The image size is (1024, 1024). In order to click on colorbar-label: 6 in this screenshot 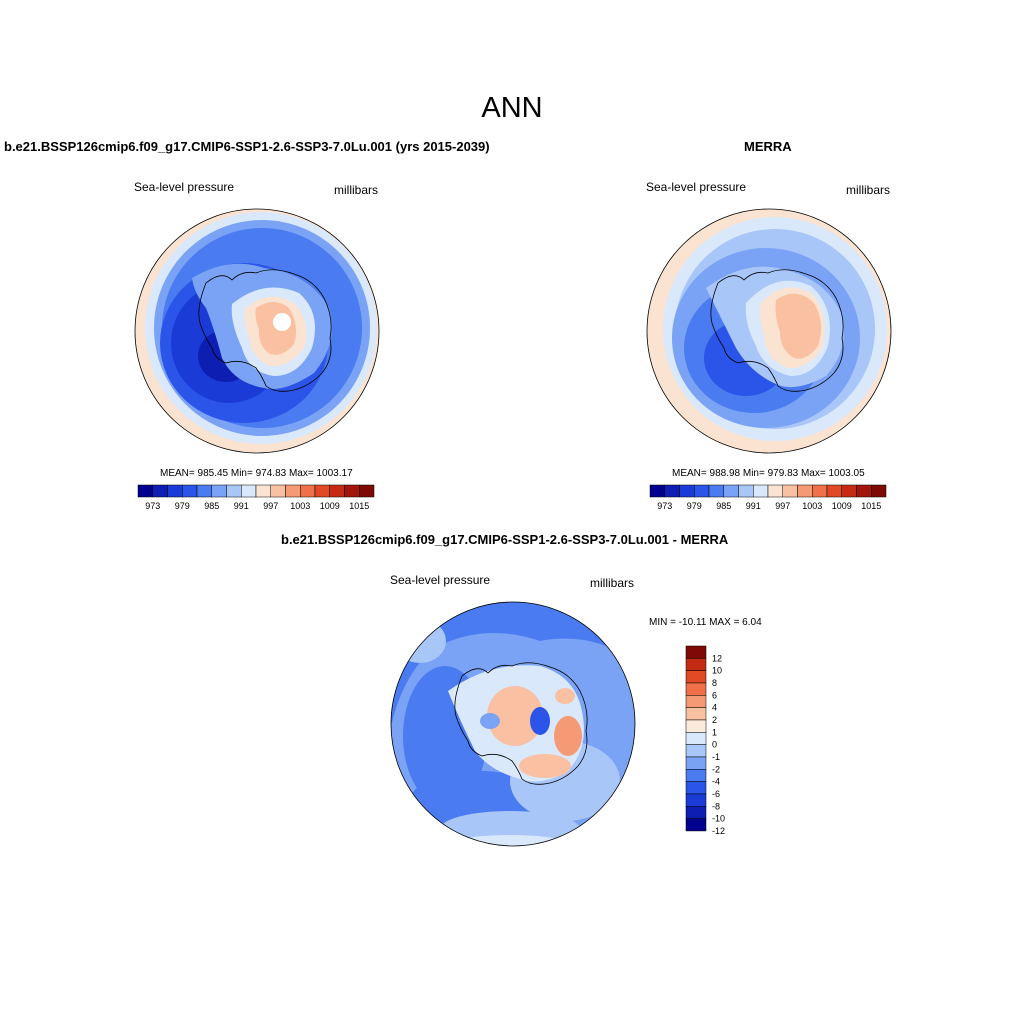, I will do `click(714, 695)`.